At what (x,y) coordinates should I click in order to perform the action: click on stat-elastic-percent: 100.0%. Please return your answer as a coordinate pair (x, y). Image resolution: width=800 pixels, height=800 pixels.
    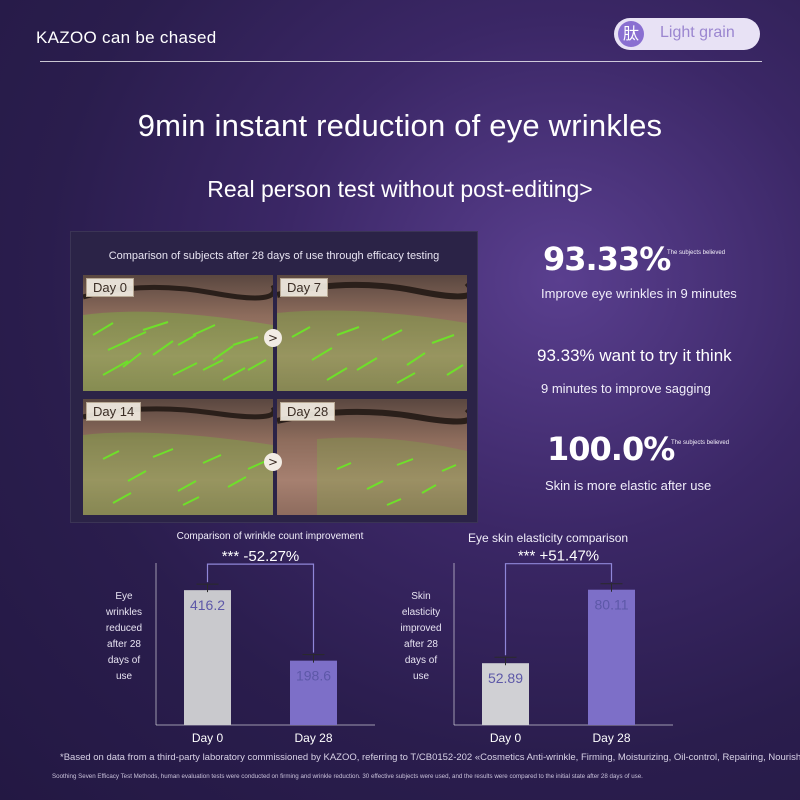
    Looking at the image, I should click on (611, 449).